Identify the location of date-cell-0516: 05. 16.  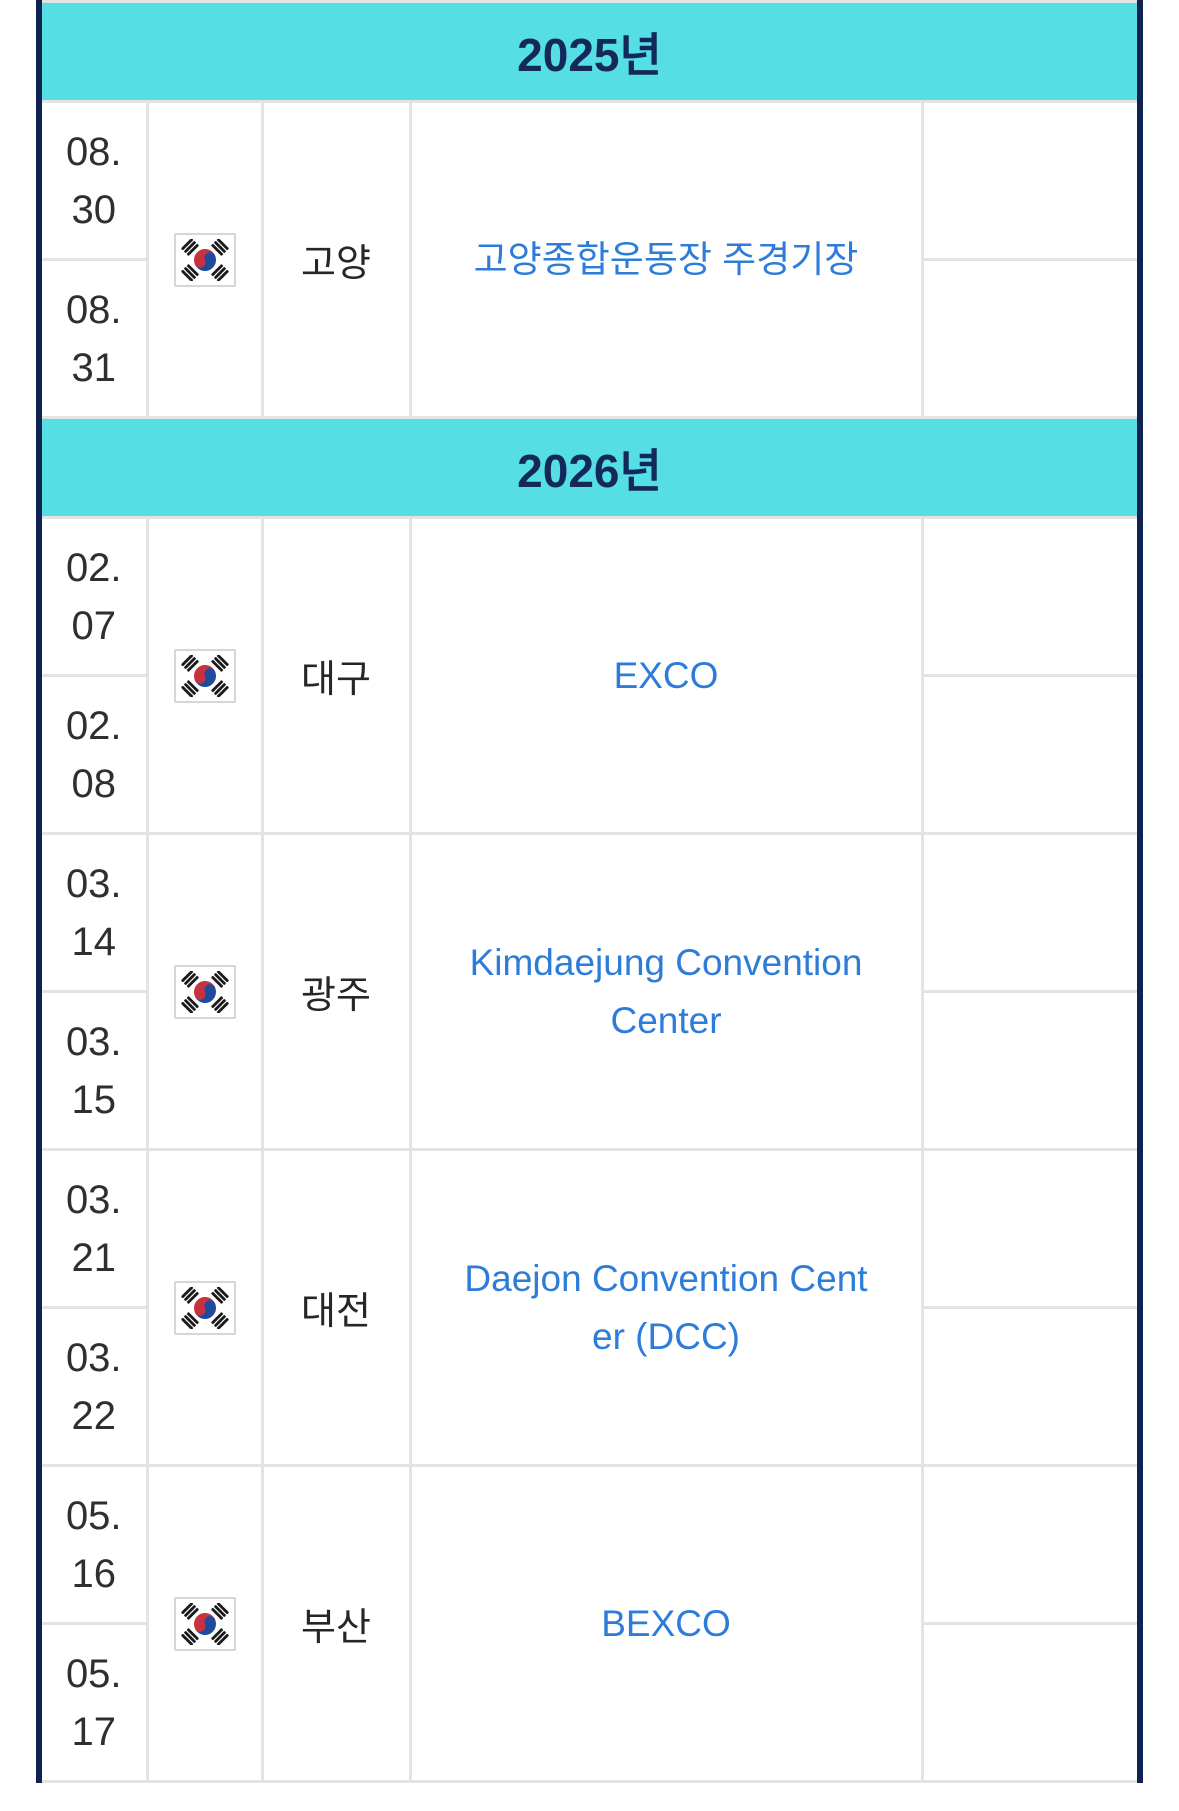
(95, 1544).